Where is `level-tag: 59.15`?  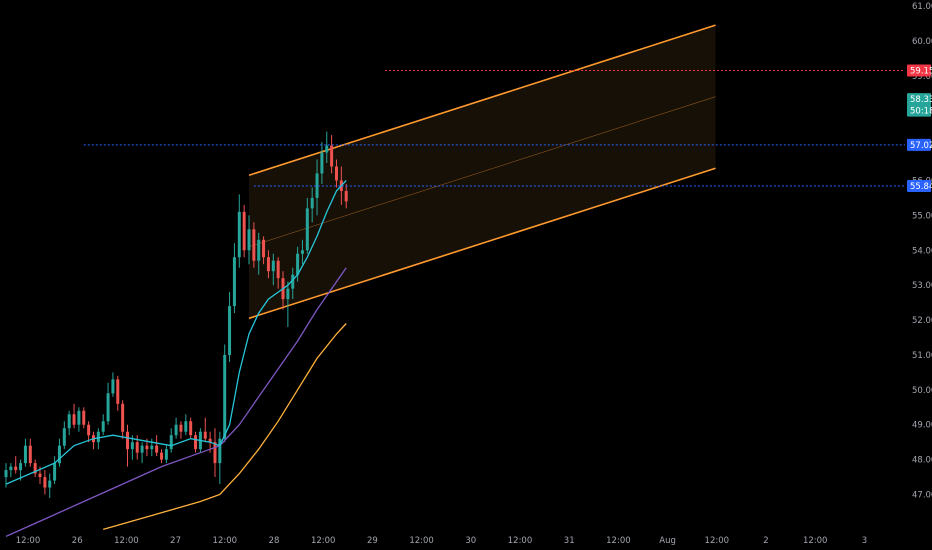 level-tag: 59.15 is located at coordinates (921, 72).